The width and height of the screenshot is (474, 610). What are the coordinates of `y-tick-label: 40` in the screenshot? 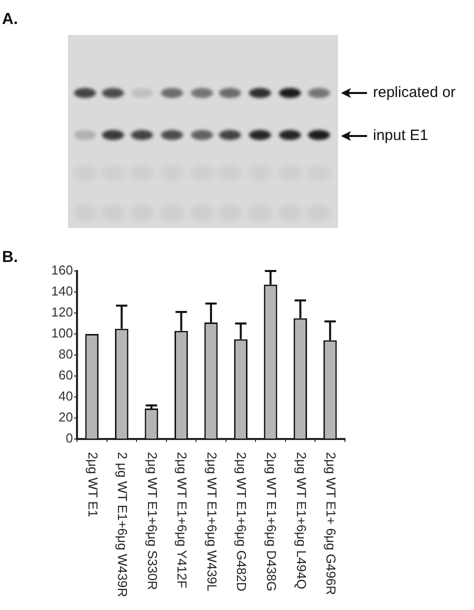 It's located at (65, 396).